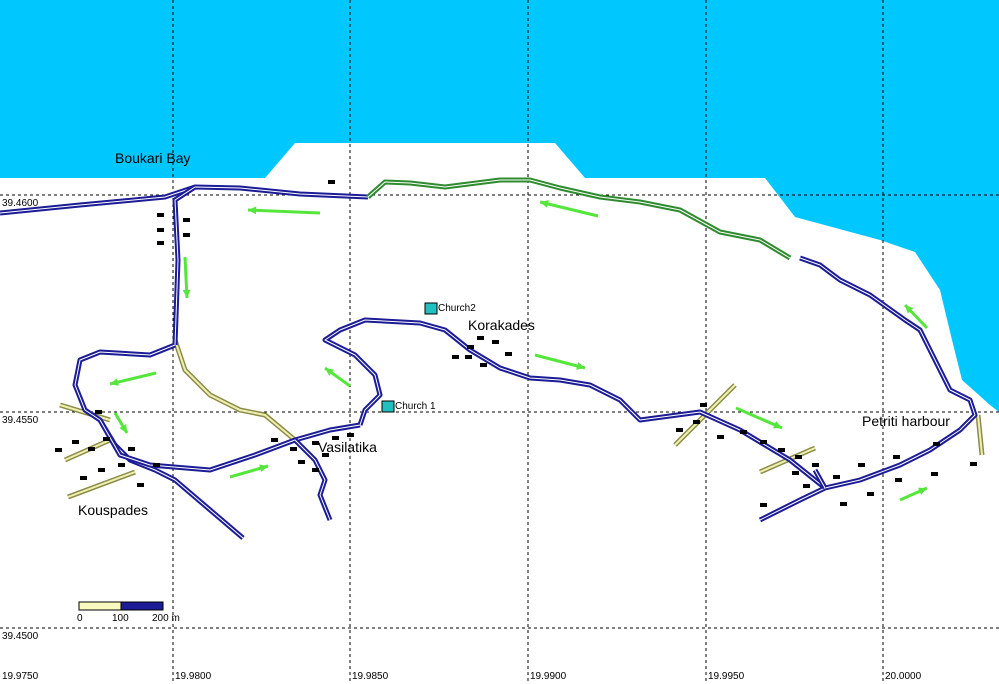  What do you see at coordinates (457, 308) in the screenshot?
I see `poi-label: Church2` at bounding box center [457, 308].